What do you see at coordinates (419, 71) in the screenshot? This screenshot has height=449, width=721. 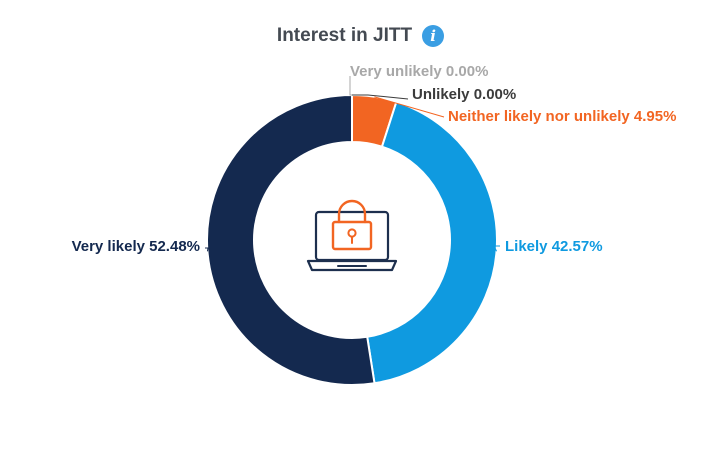 I see `label-very-unlikely: Very unlikely 0.00%` at bounding box center [419, 71].